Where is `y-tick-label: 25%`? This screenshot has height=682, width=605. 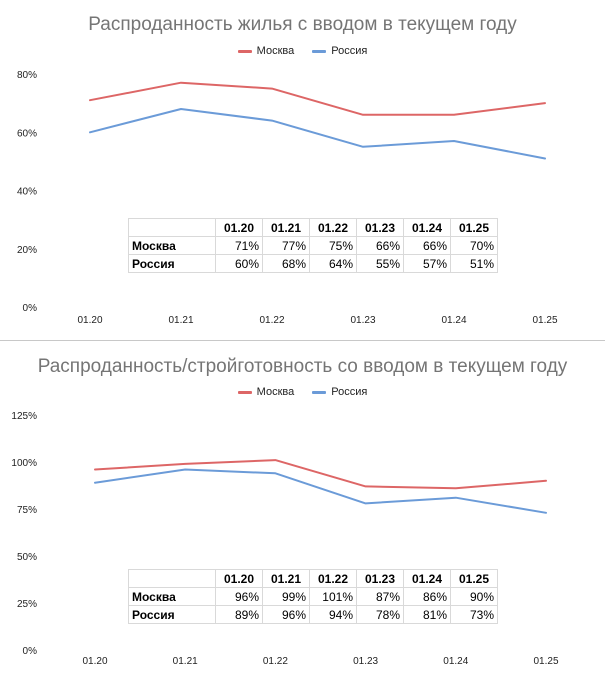 y-tick-label: 25% is located at coordinates (27, 604).